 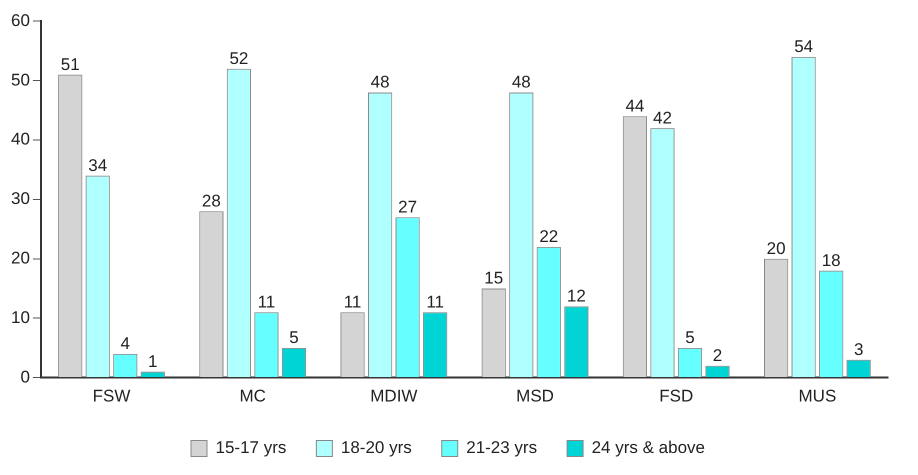 I want to click on data-label: 20, so click(x=776, y=248).